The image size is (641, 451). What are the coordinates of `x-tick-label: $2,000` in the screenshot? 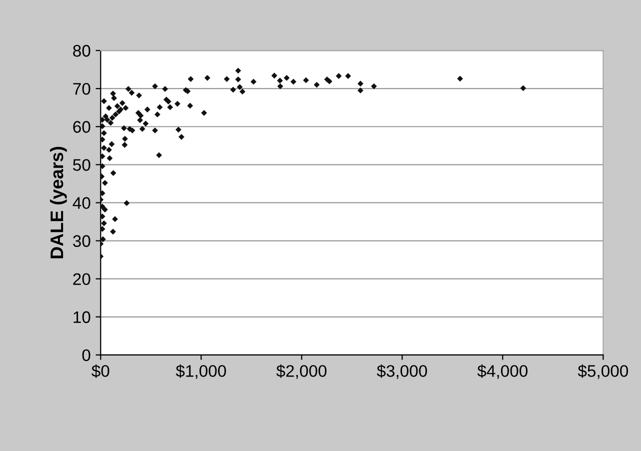 It's located at (301, 371).